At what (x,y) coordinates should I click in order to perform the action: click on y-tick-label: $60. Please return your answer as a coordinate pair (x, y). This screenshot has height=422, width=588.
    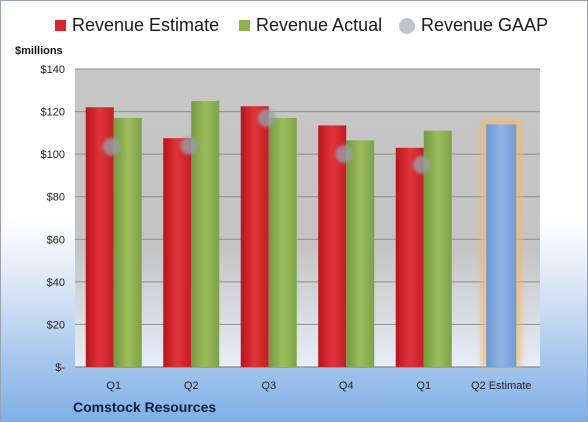
    Looking at the image, I should click on (56, 240).